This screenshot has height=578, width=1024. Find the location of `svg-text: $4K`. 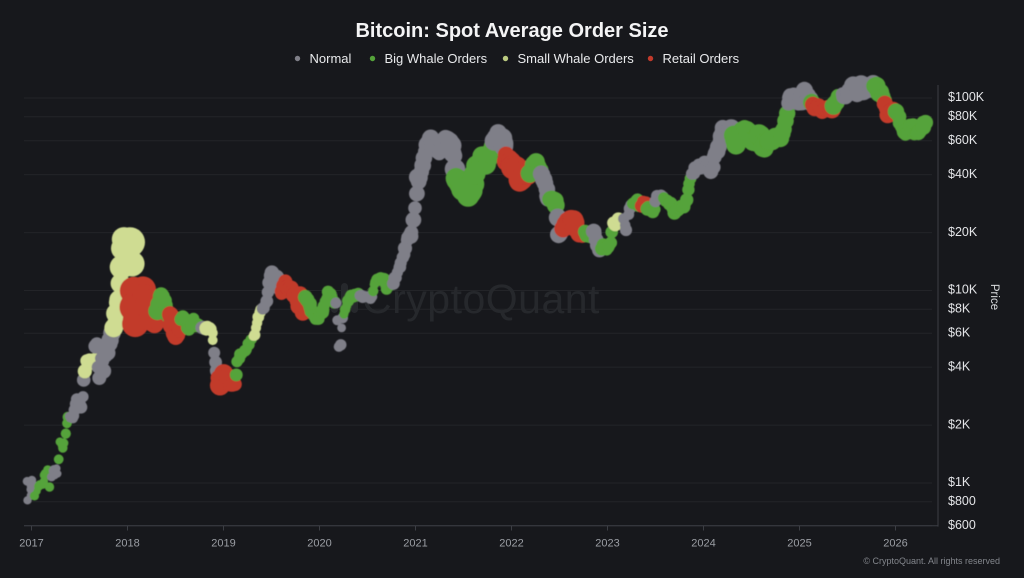

svg-text: $4K is located at coordinates (959, 366).